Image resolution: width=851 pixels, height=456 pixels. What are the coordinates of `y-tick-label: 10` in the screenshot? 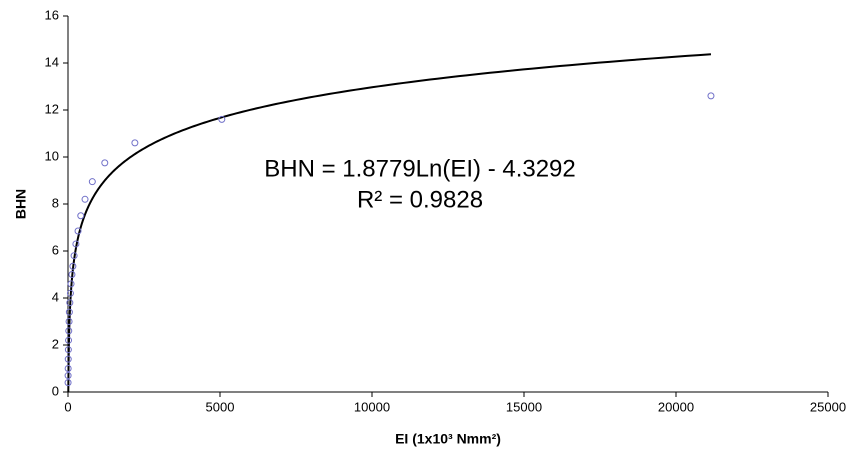 It's located at (52, 155).